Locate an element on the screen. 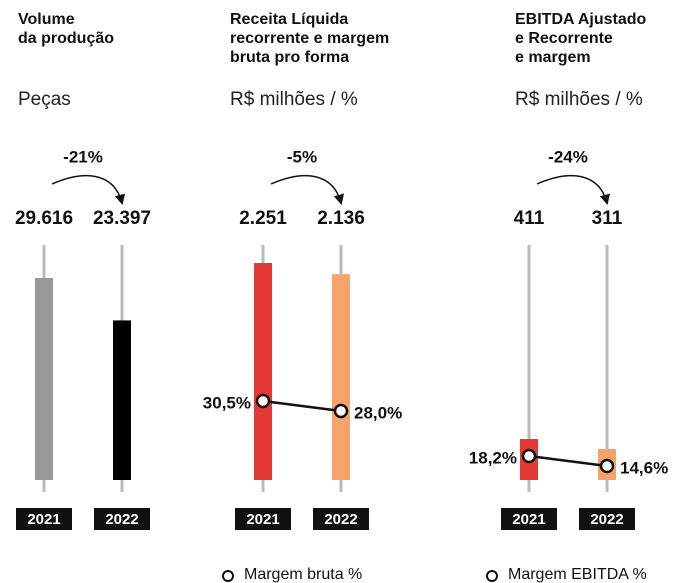 The width and height of the screenshot is (678, 583). value-label: 311 is located at coordinates (607, 218).